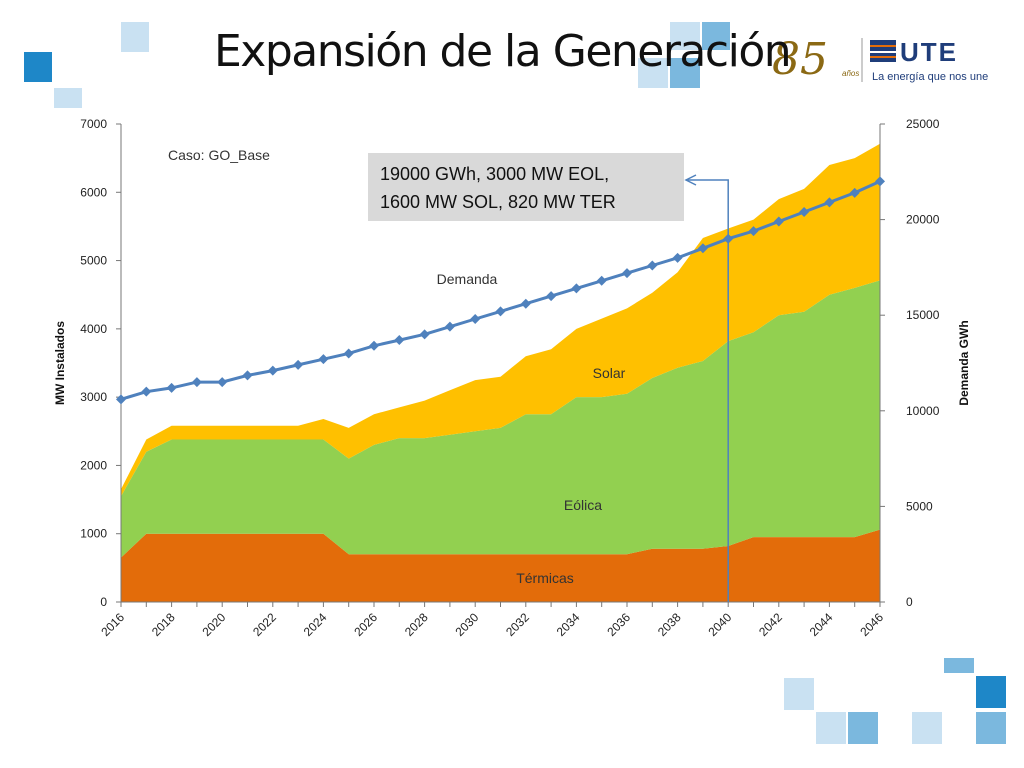 The height and width of the screenshot is (768, 1024). Describe the element at coordinates (883, 51) in the screenshot. I see `ute-emblem-icon` at that location.